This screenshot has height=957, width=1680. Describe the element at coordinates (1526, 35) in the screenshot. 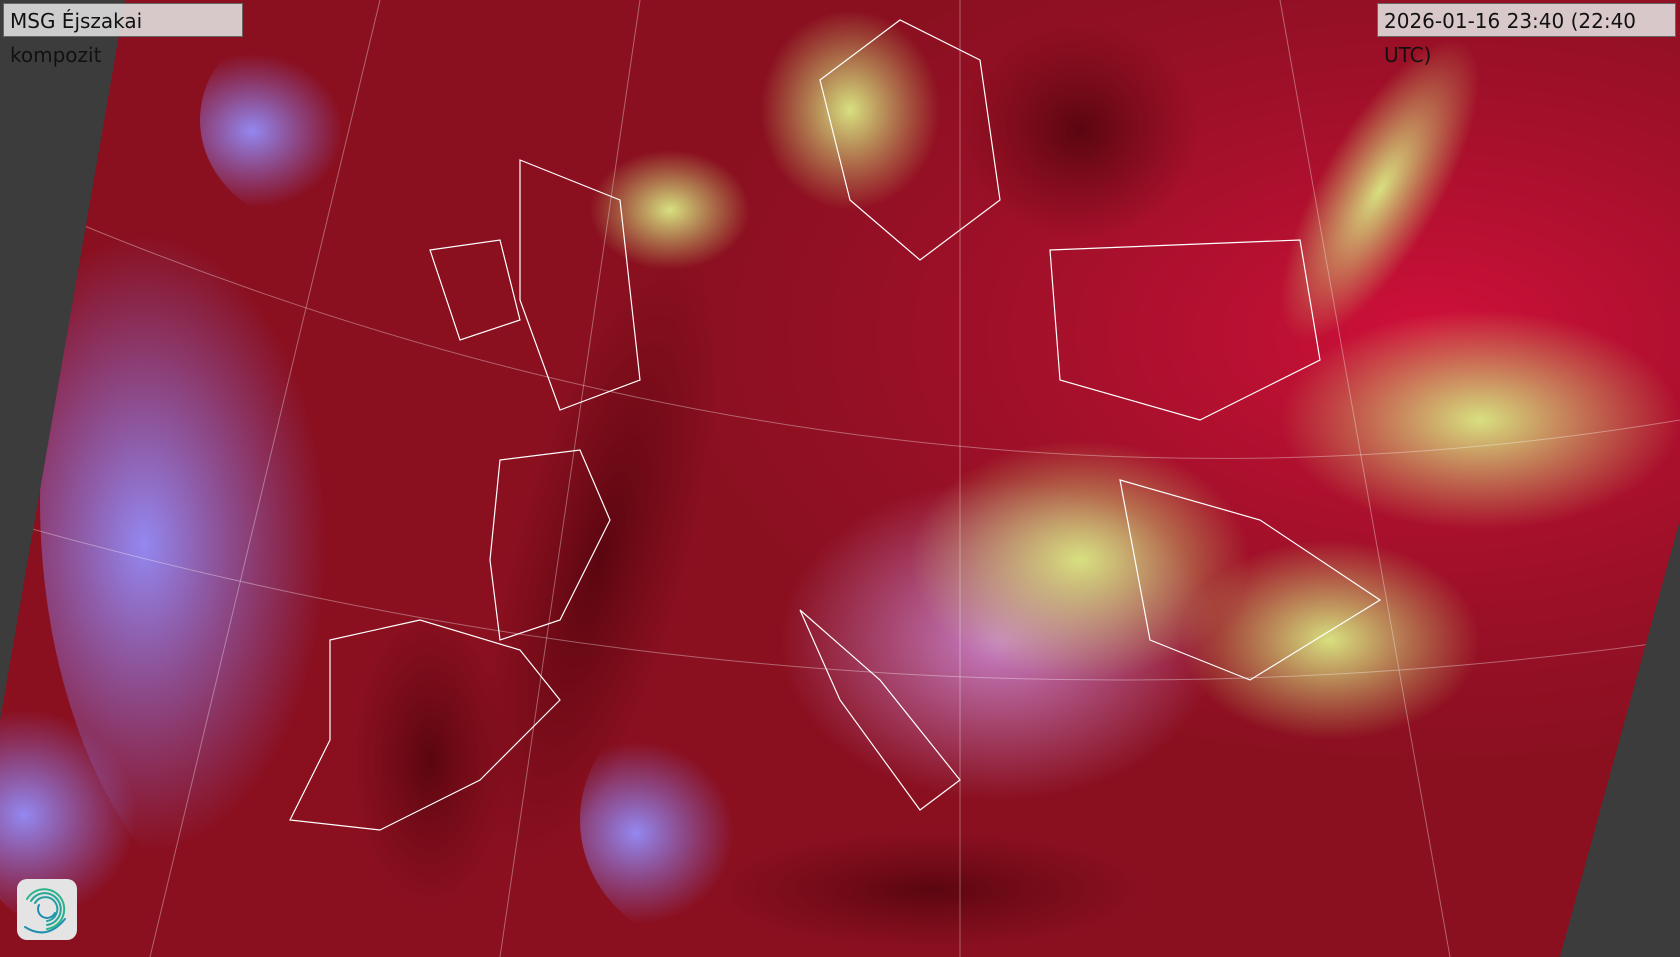

I see `timestamp-label: 2026-01-16 23:40 (22:40 UTC)` at that location.